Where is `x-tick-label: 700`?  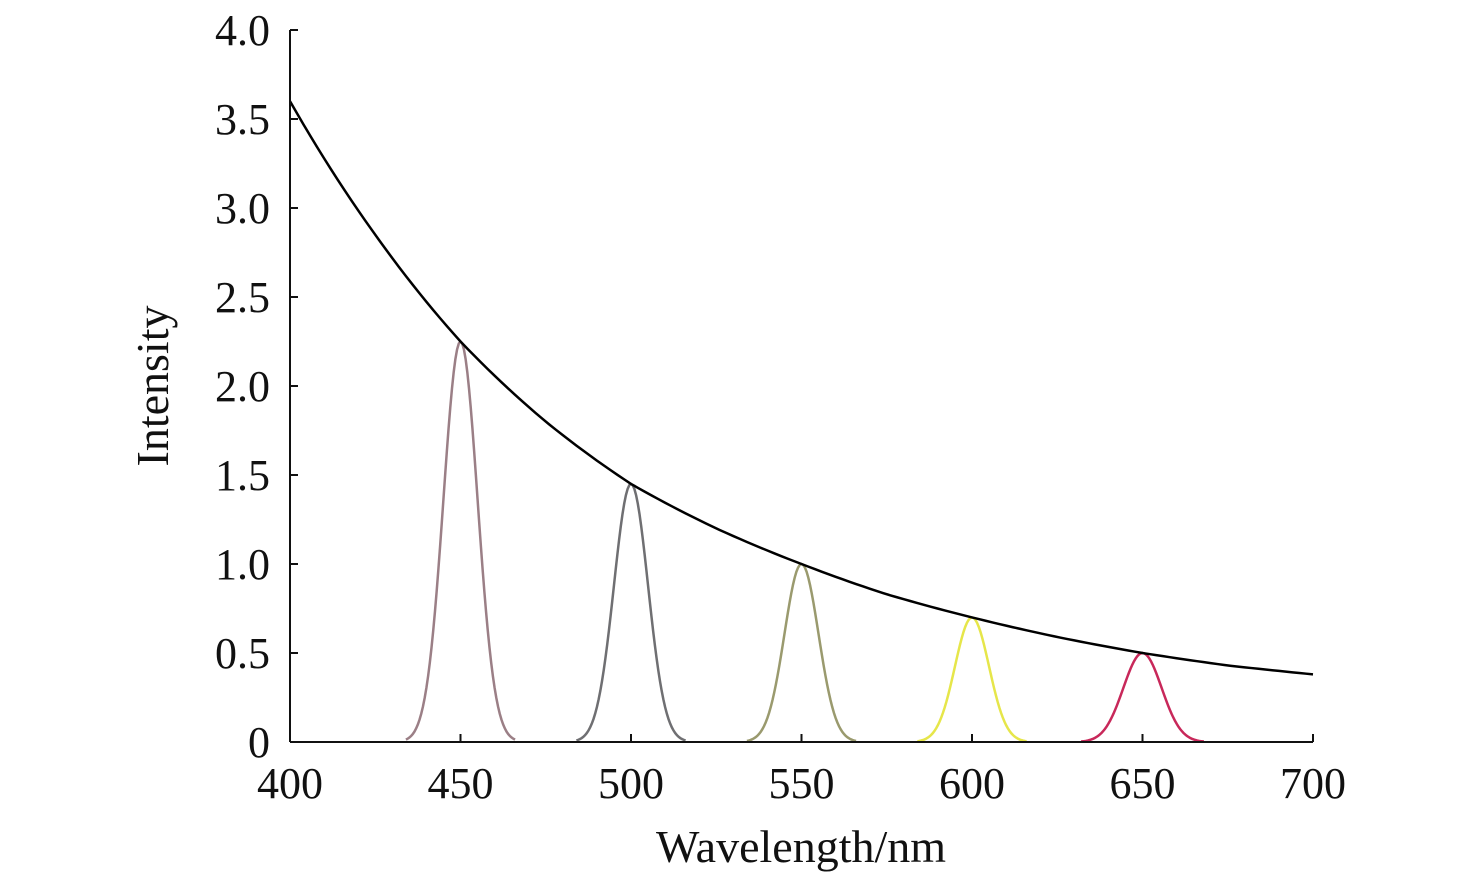
x-tick-label: 700 is located at coordinates (1313, 783).